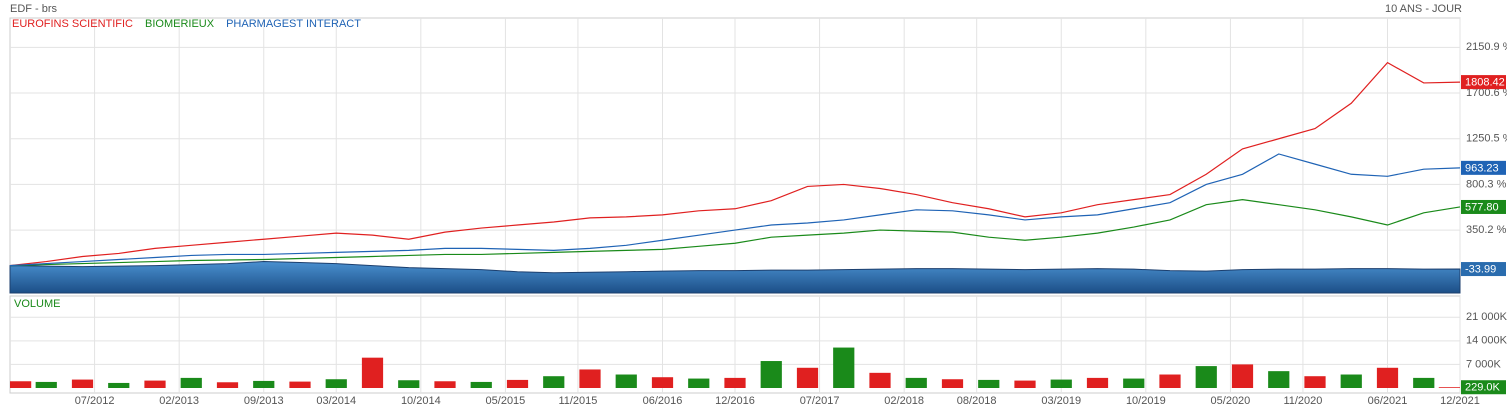  What do you see at coordinates (820, 401) in the screenshot?
I see `x-tick-label: 07/2017` at bounding box center [820, 401].